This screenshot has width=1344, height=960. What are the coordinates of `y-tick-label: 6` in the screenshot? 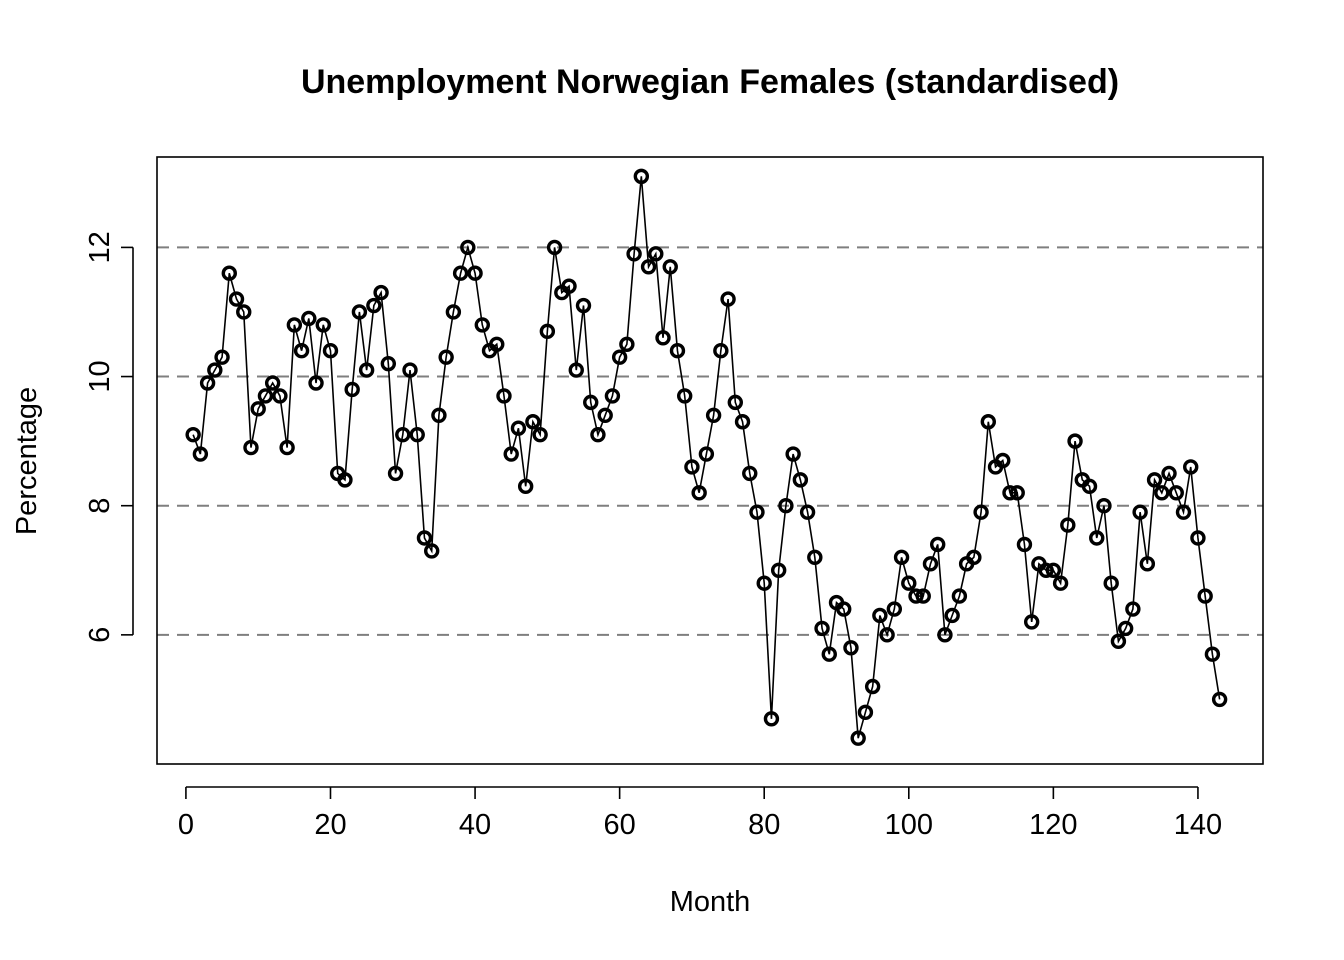 It's located at (100, 635).